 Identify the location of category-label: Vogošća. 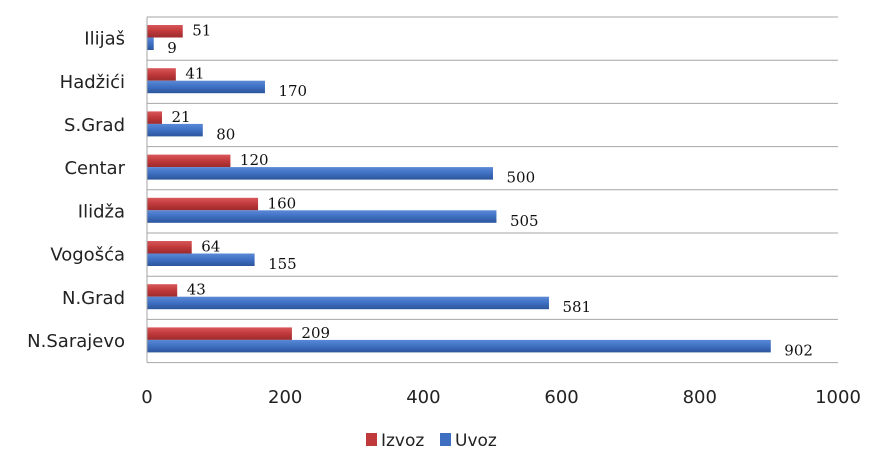
(87, 255).